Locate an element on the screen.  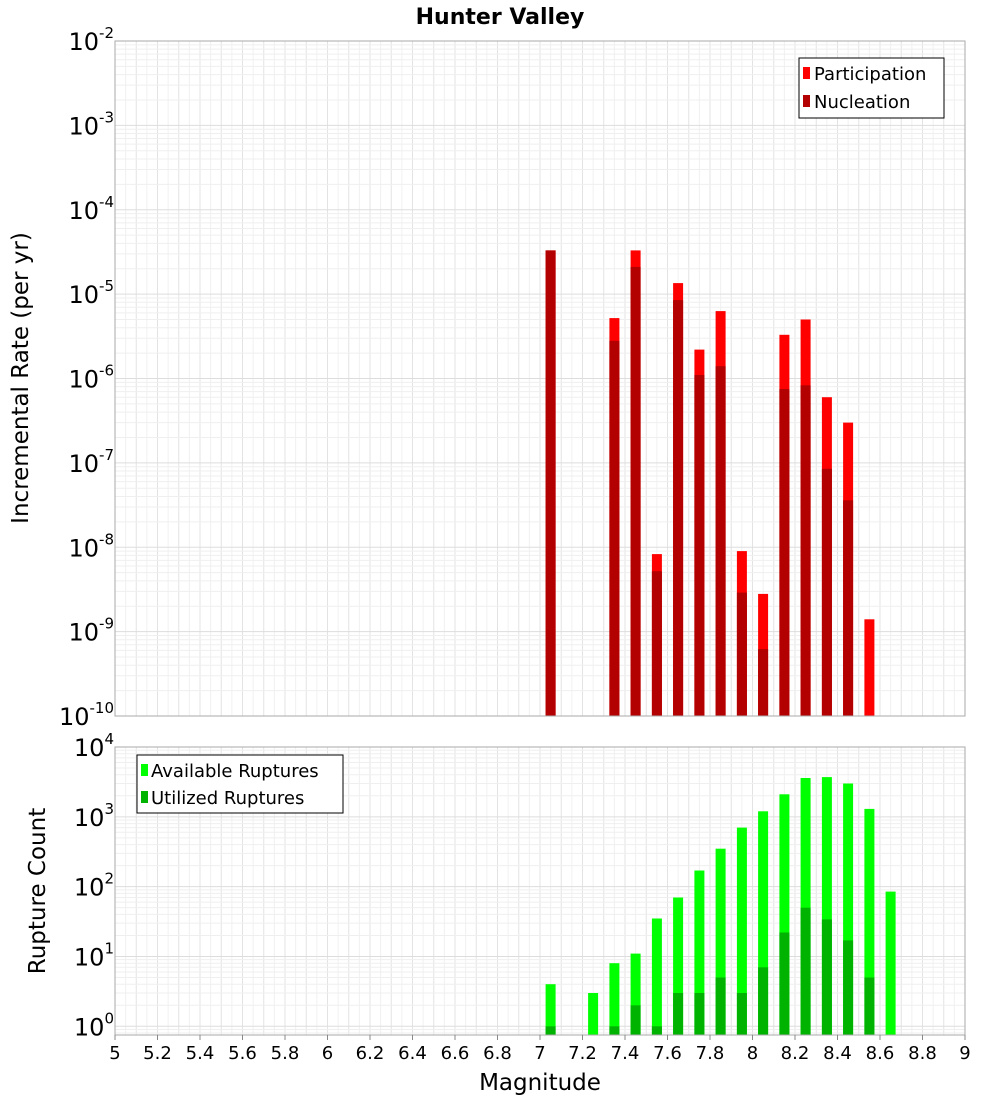
legend-label-utilized-ruptures: Utilized Ruptures is located at coordinates (227, 798).